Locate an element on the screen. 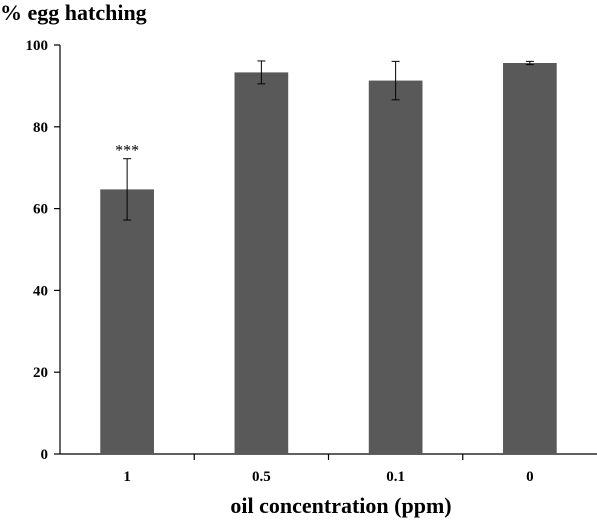 Image resolution: width=597 pixels, height=520 pixels. y-axis-label: % egg hatching is located at coordinates (73, 12).